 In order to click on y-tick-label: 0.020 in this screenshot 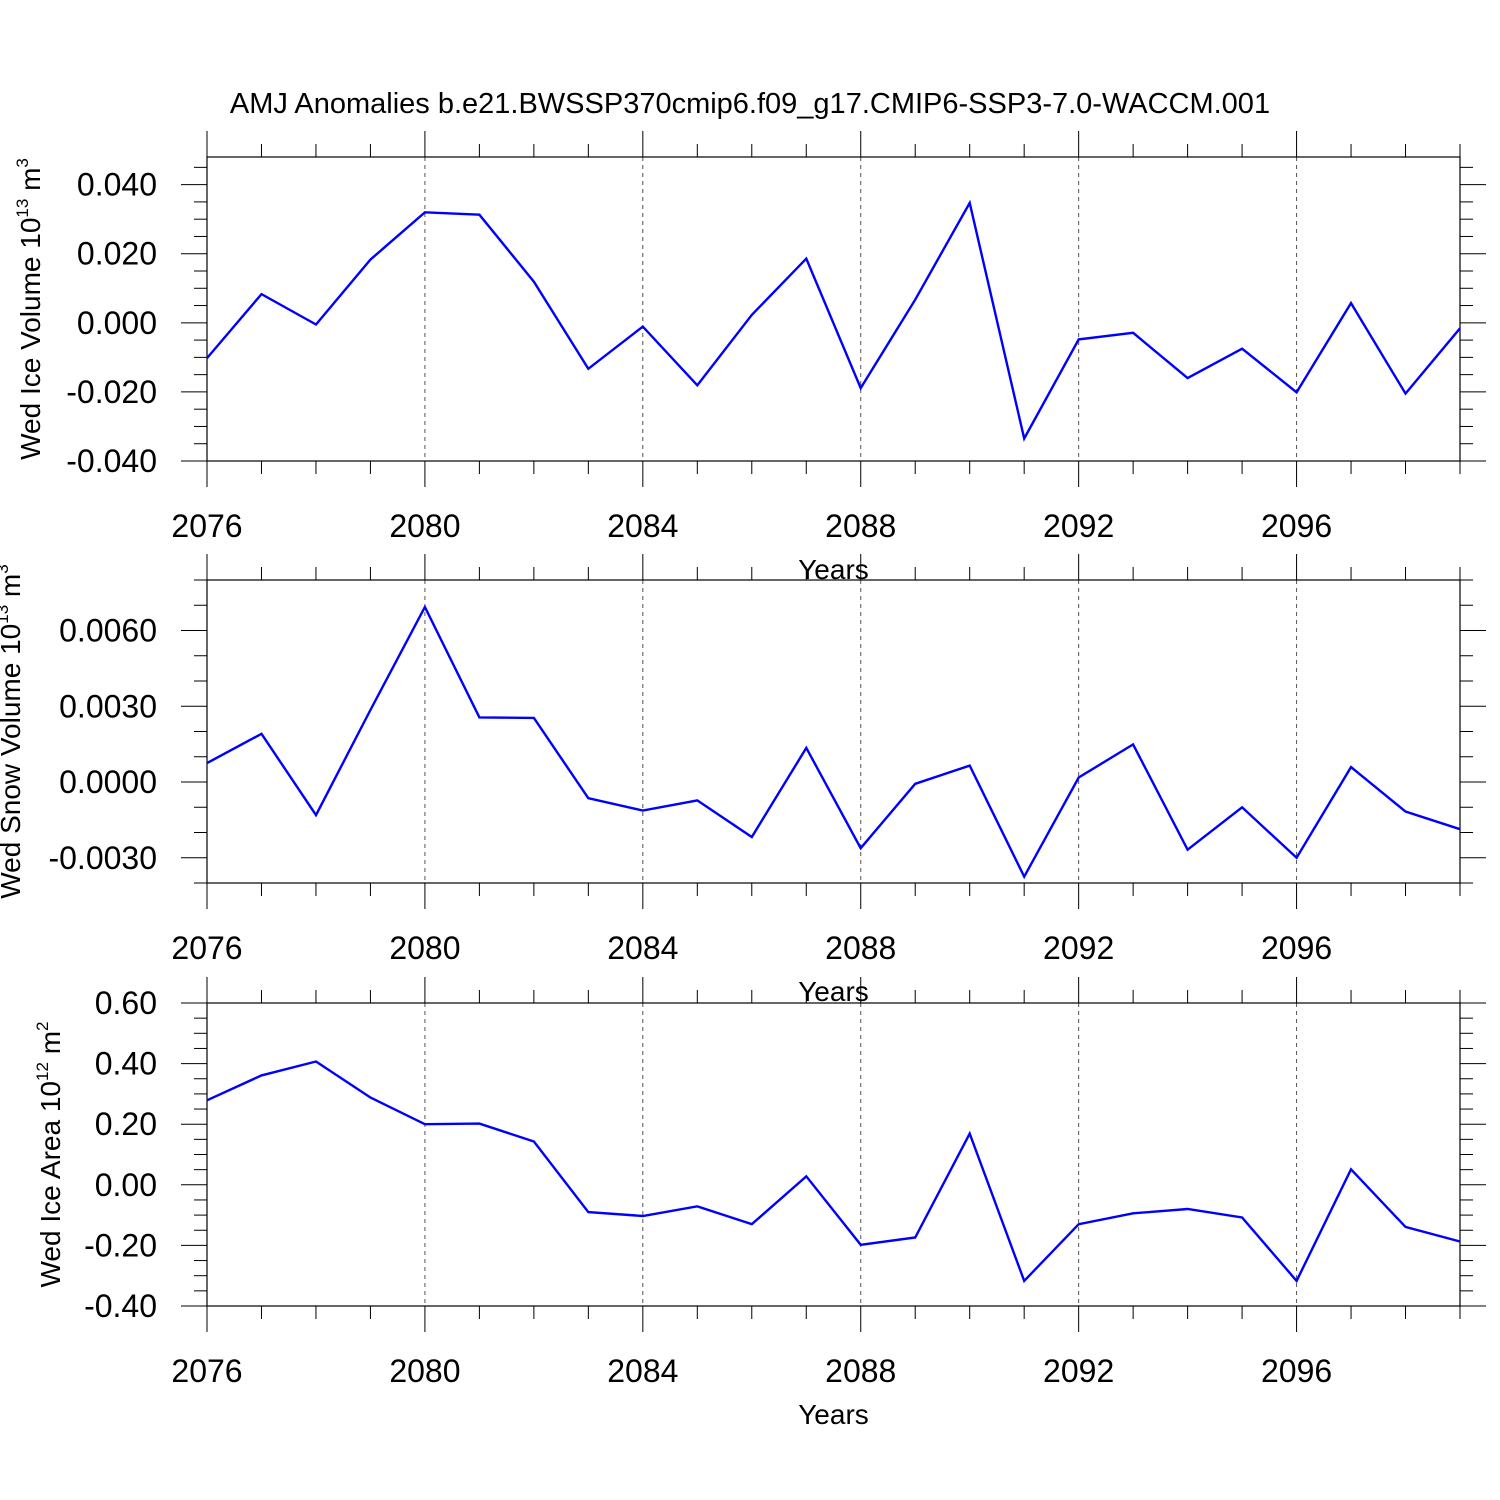, I will do `click(117, 254)`.